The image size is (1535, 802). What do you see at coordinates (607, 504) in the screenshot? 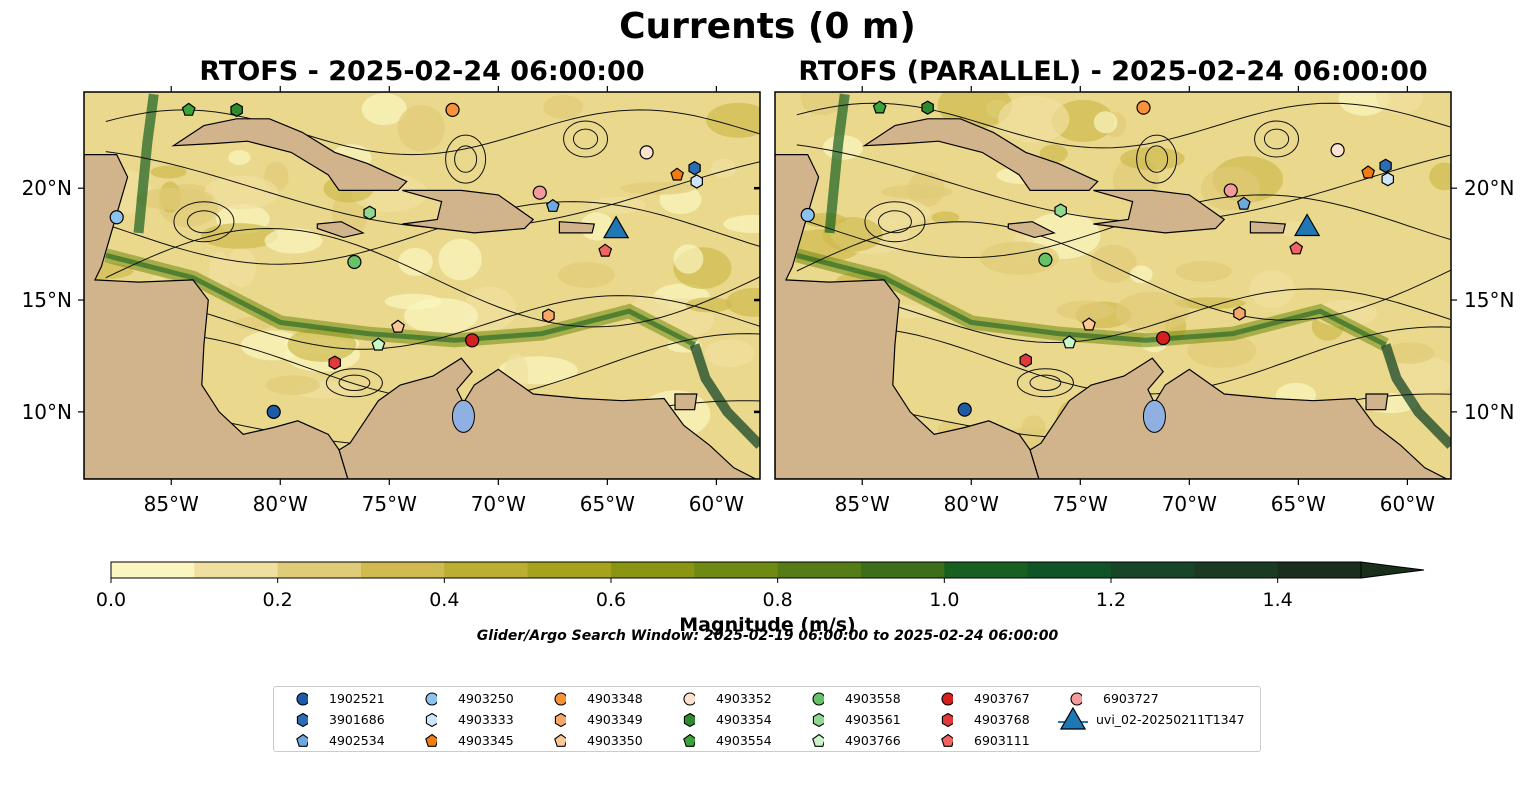
I see `lon-tick-label: 65°W` at bounding box center [607, 504].